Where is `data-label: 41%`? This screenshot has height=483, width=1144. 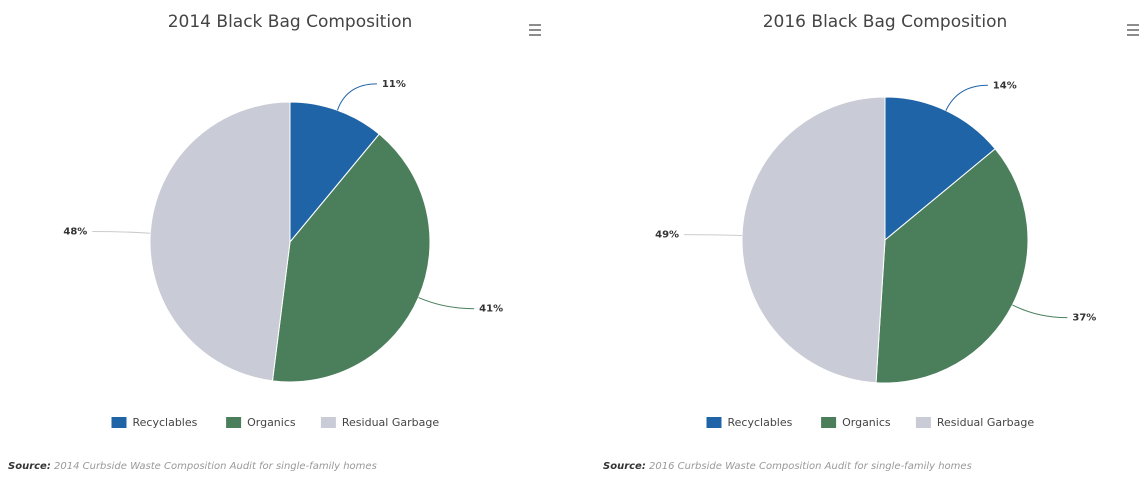
data-label: 41% is located at coordinates (491, 309).